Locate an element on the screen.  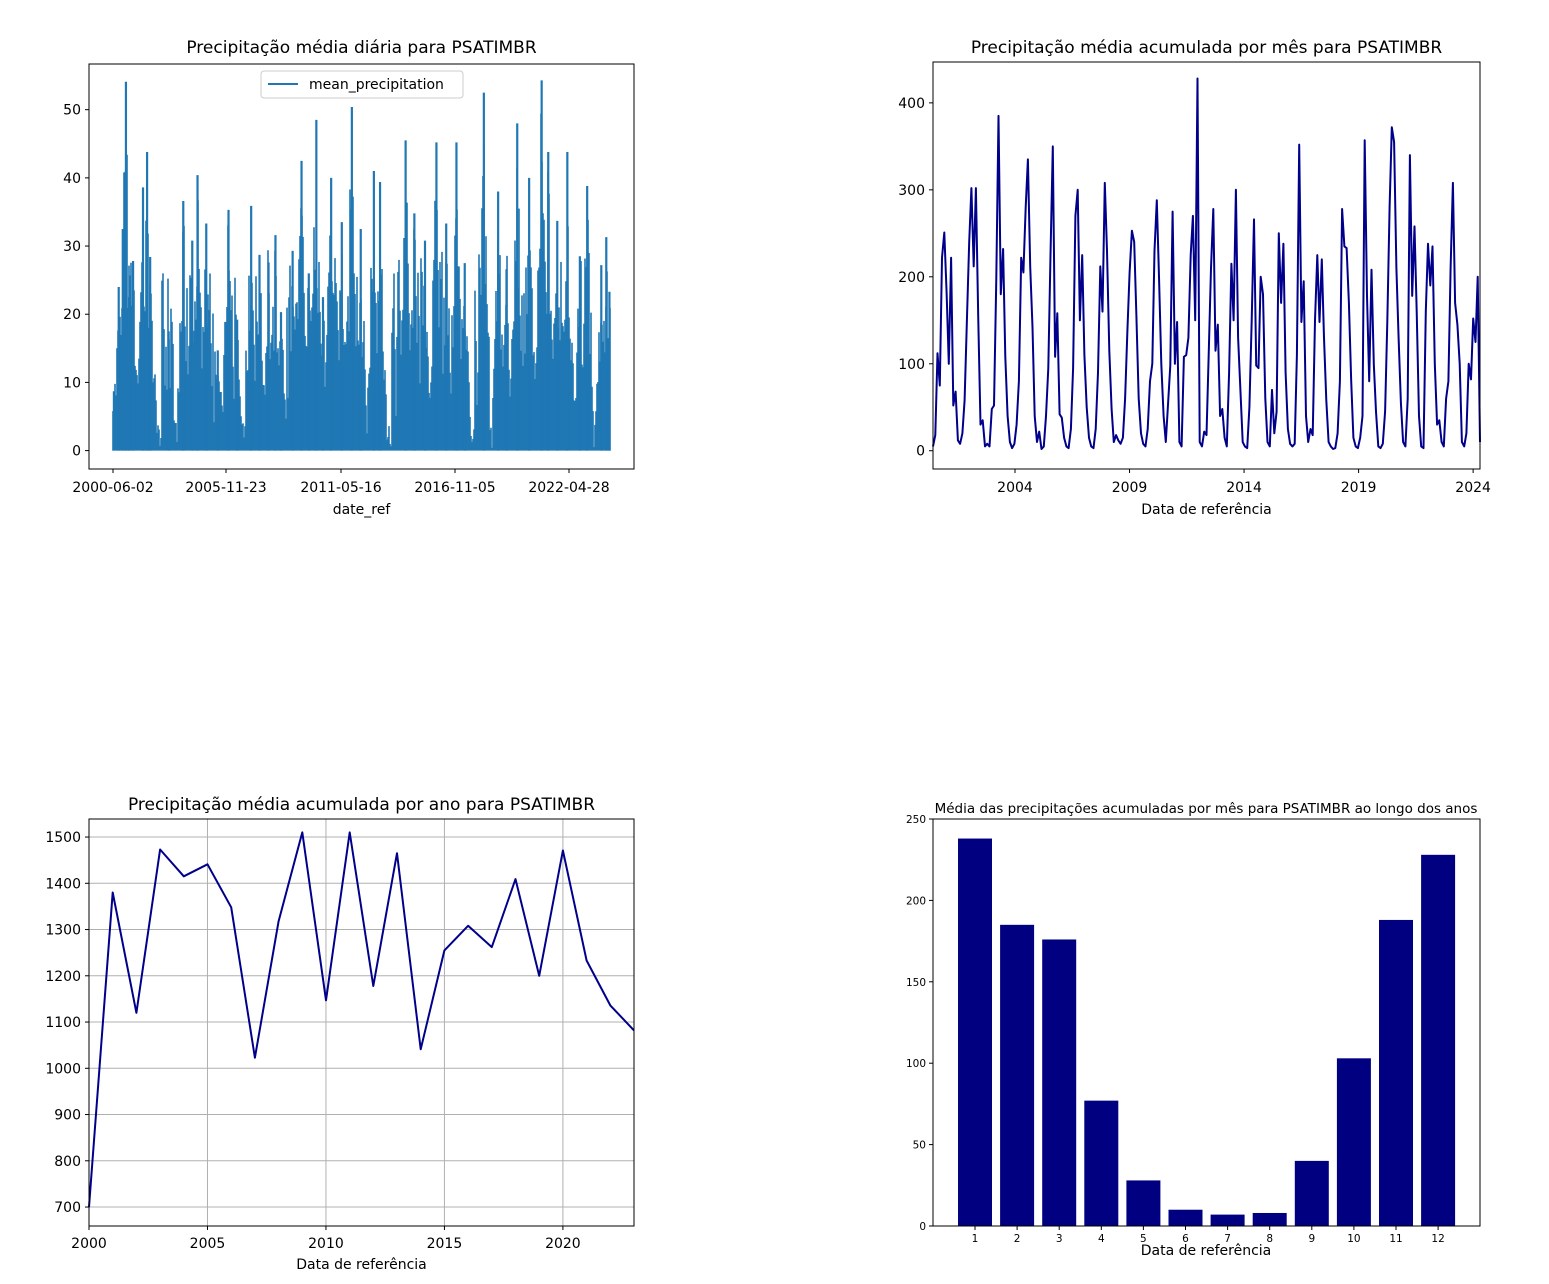
x-tick-label: 3 is located at coordinates (1059, 1239).